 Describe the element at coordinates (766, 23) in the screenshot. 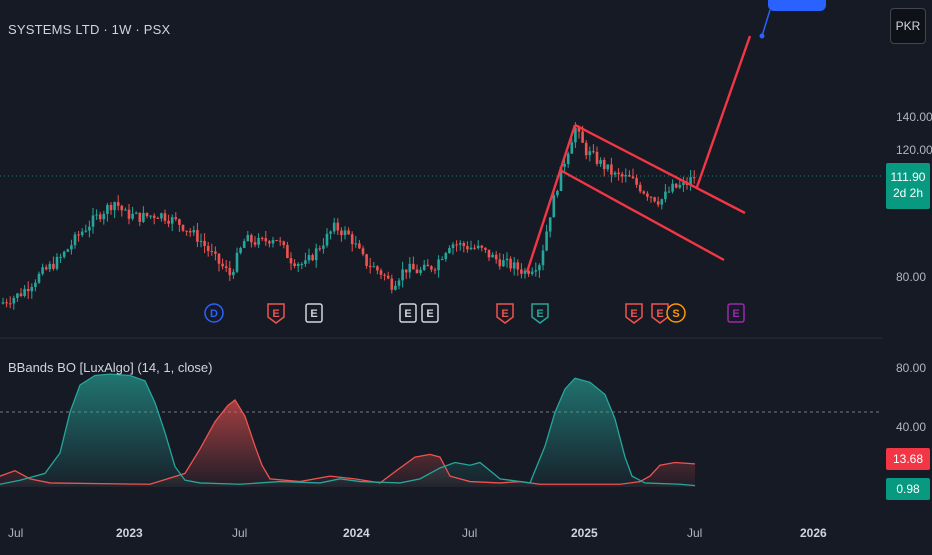

I see `callout-pointer` at that location.